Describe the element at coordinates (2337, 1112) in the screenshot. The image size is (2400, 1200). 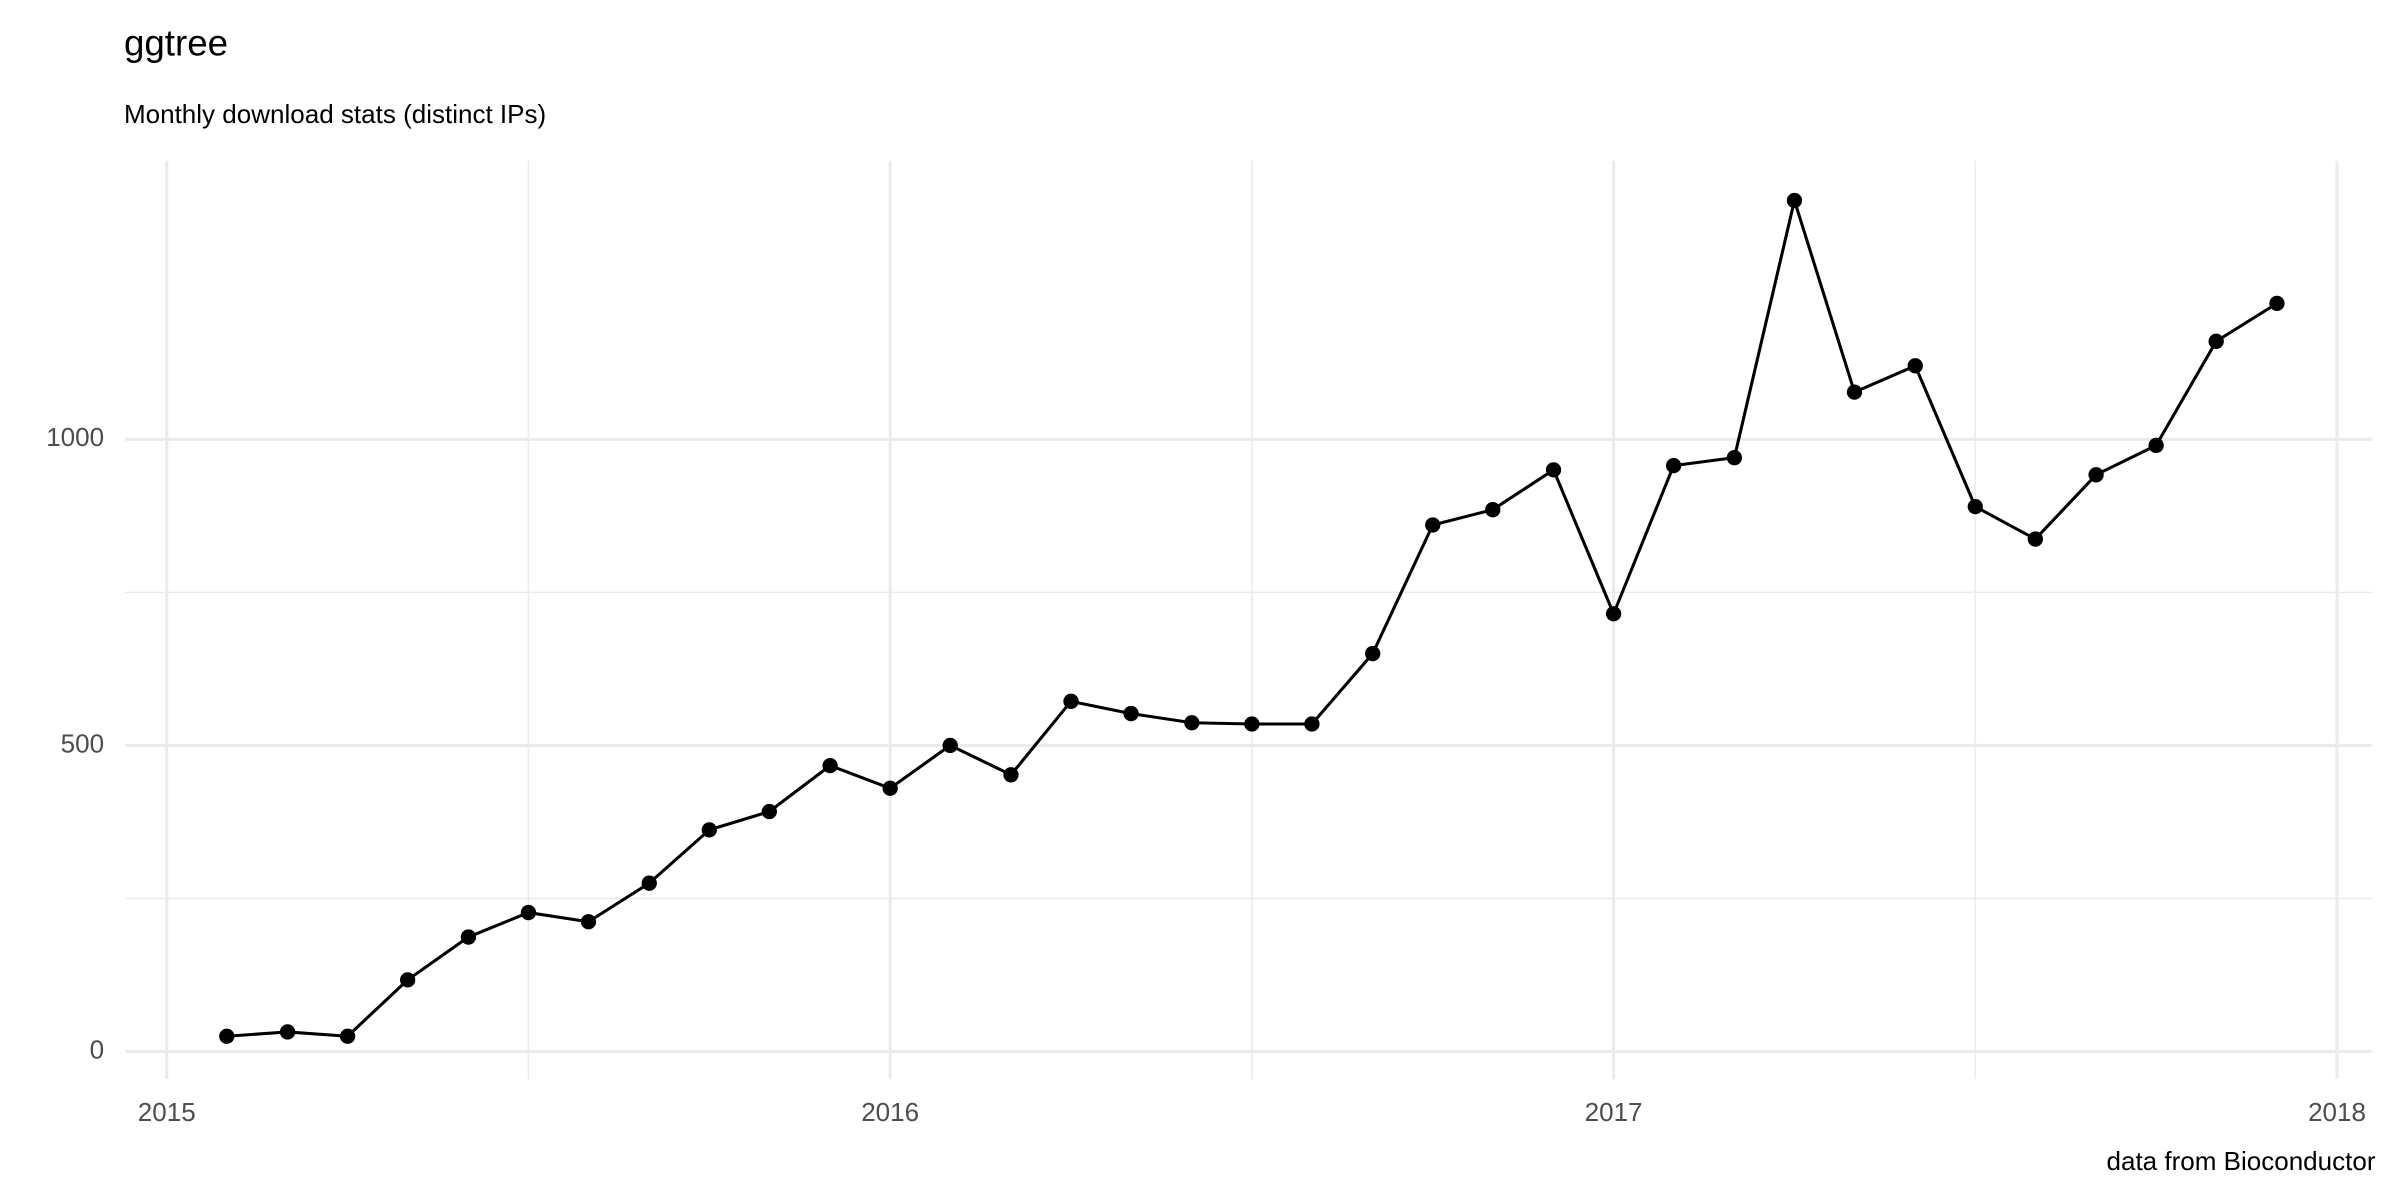
I see `x-tick-label: 2018` at that location.